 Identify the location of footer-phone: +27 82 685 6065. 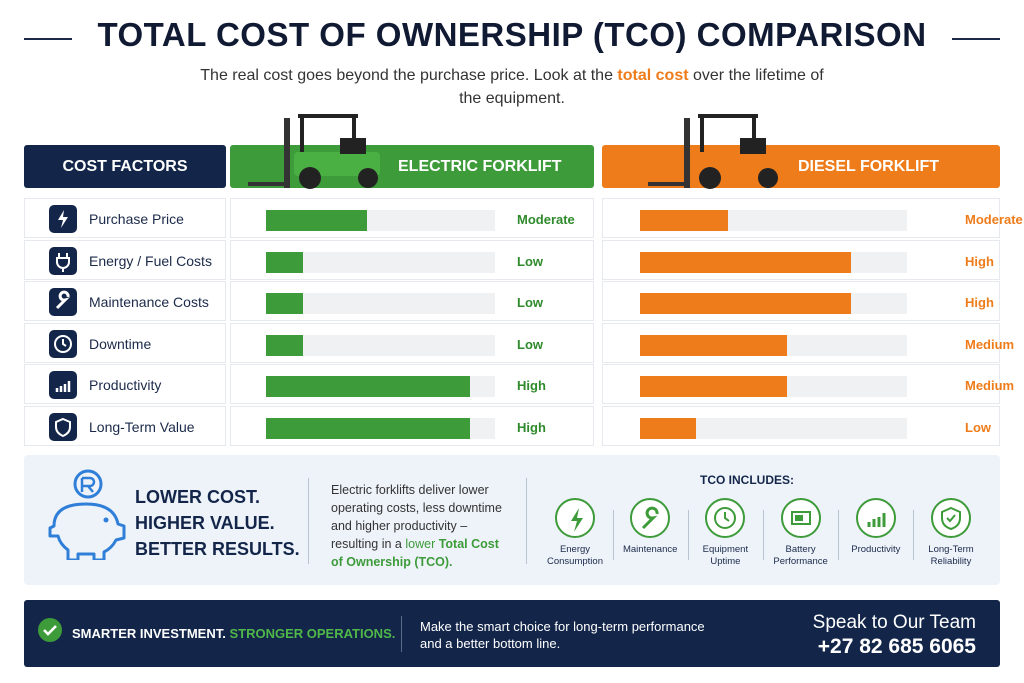
(896, 646).